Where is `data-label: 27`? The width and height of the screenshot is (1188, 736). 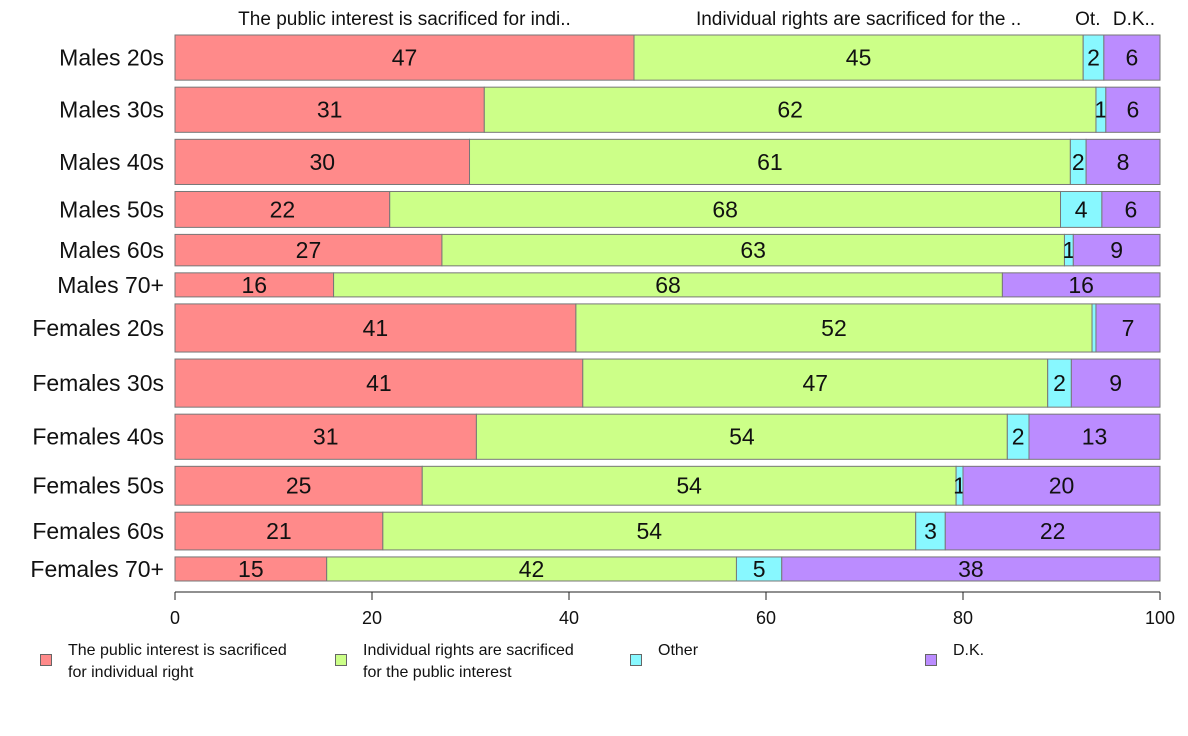 data-label: 27 is located at coordinates (309, 250).